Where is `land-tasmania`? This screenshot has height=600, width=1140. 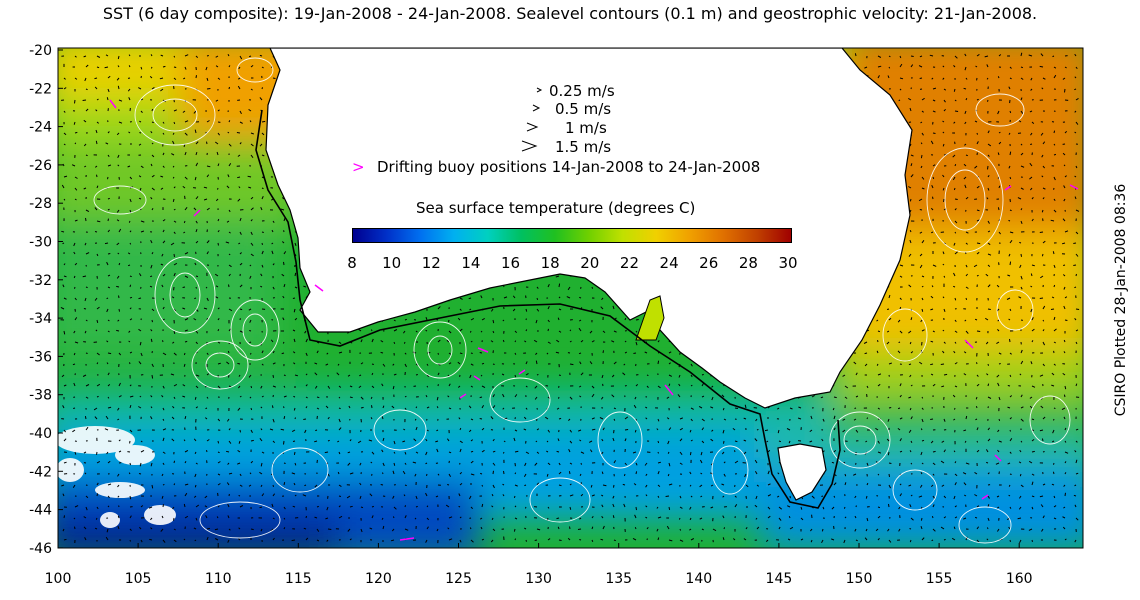 land-tasmania is located at coordinates (802, 472).